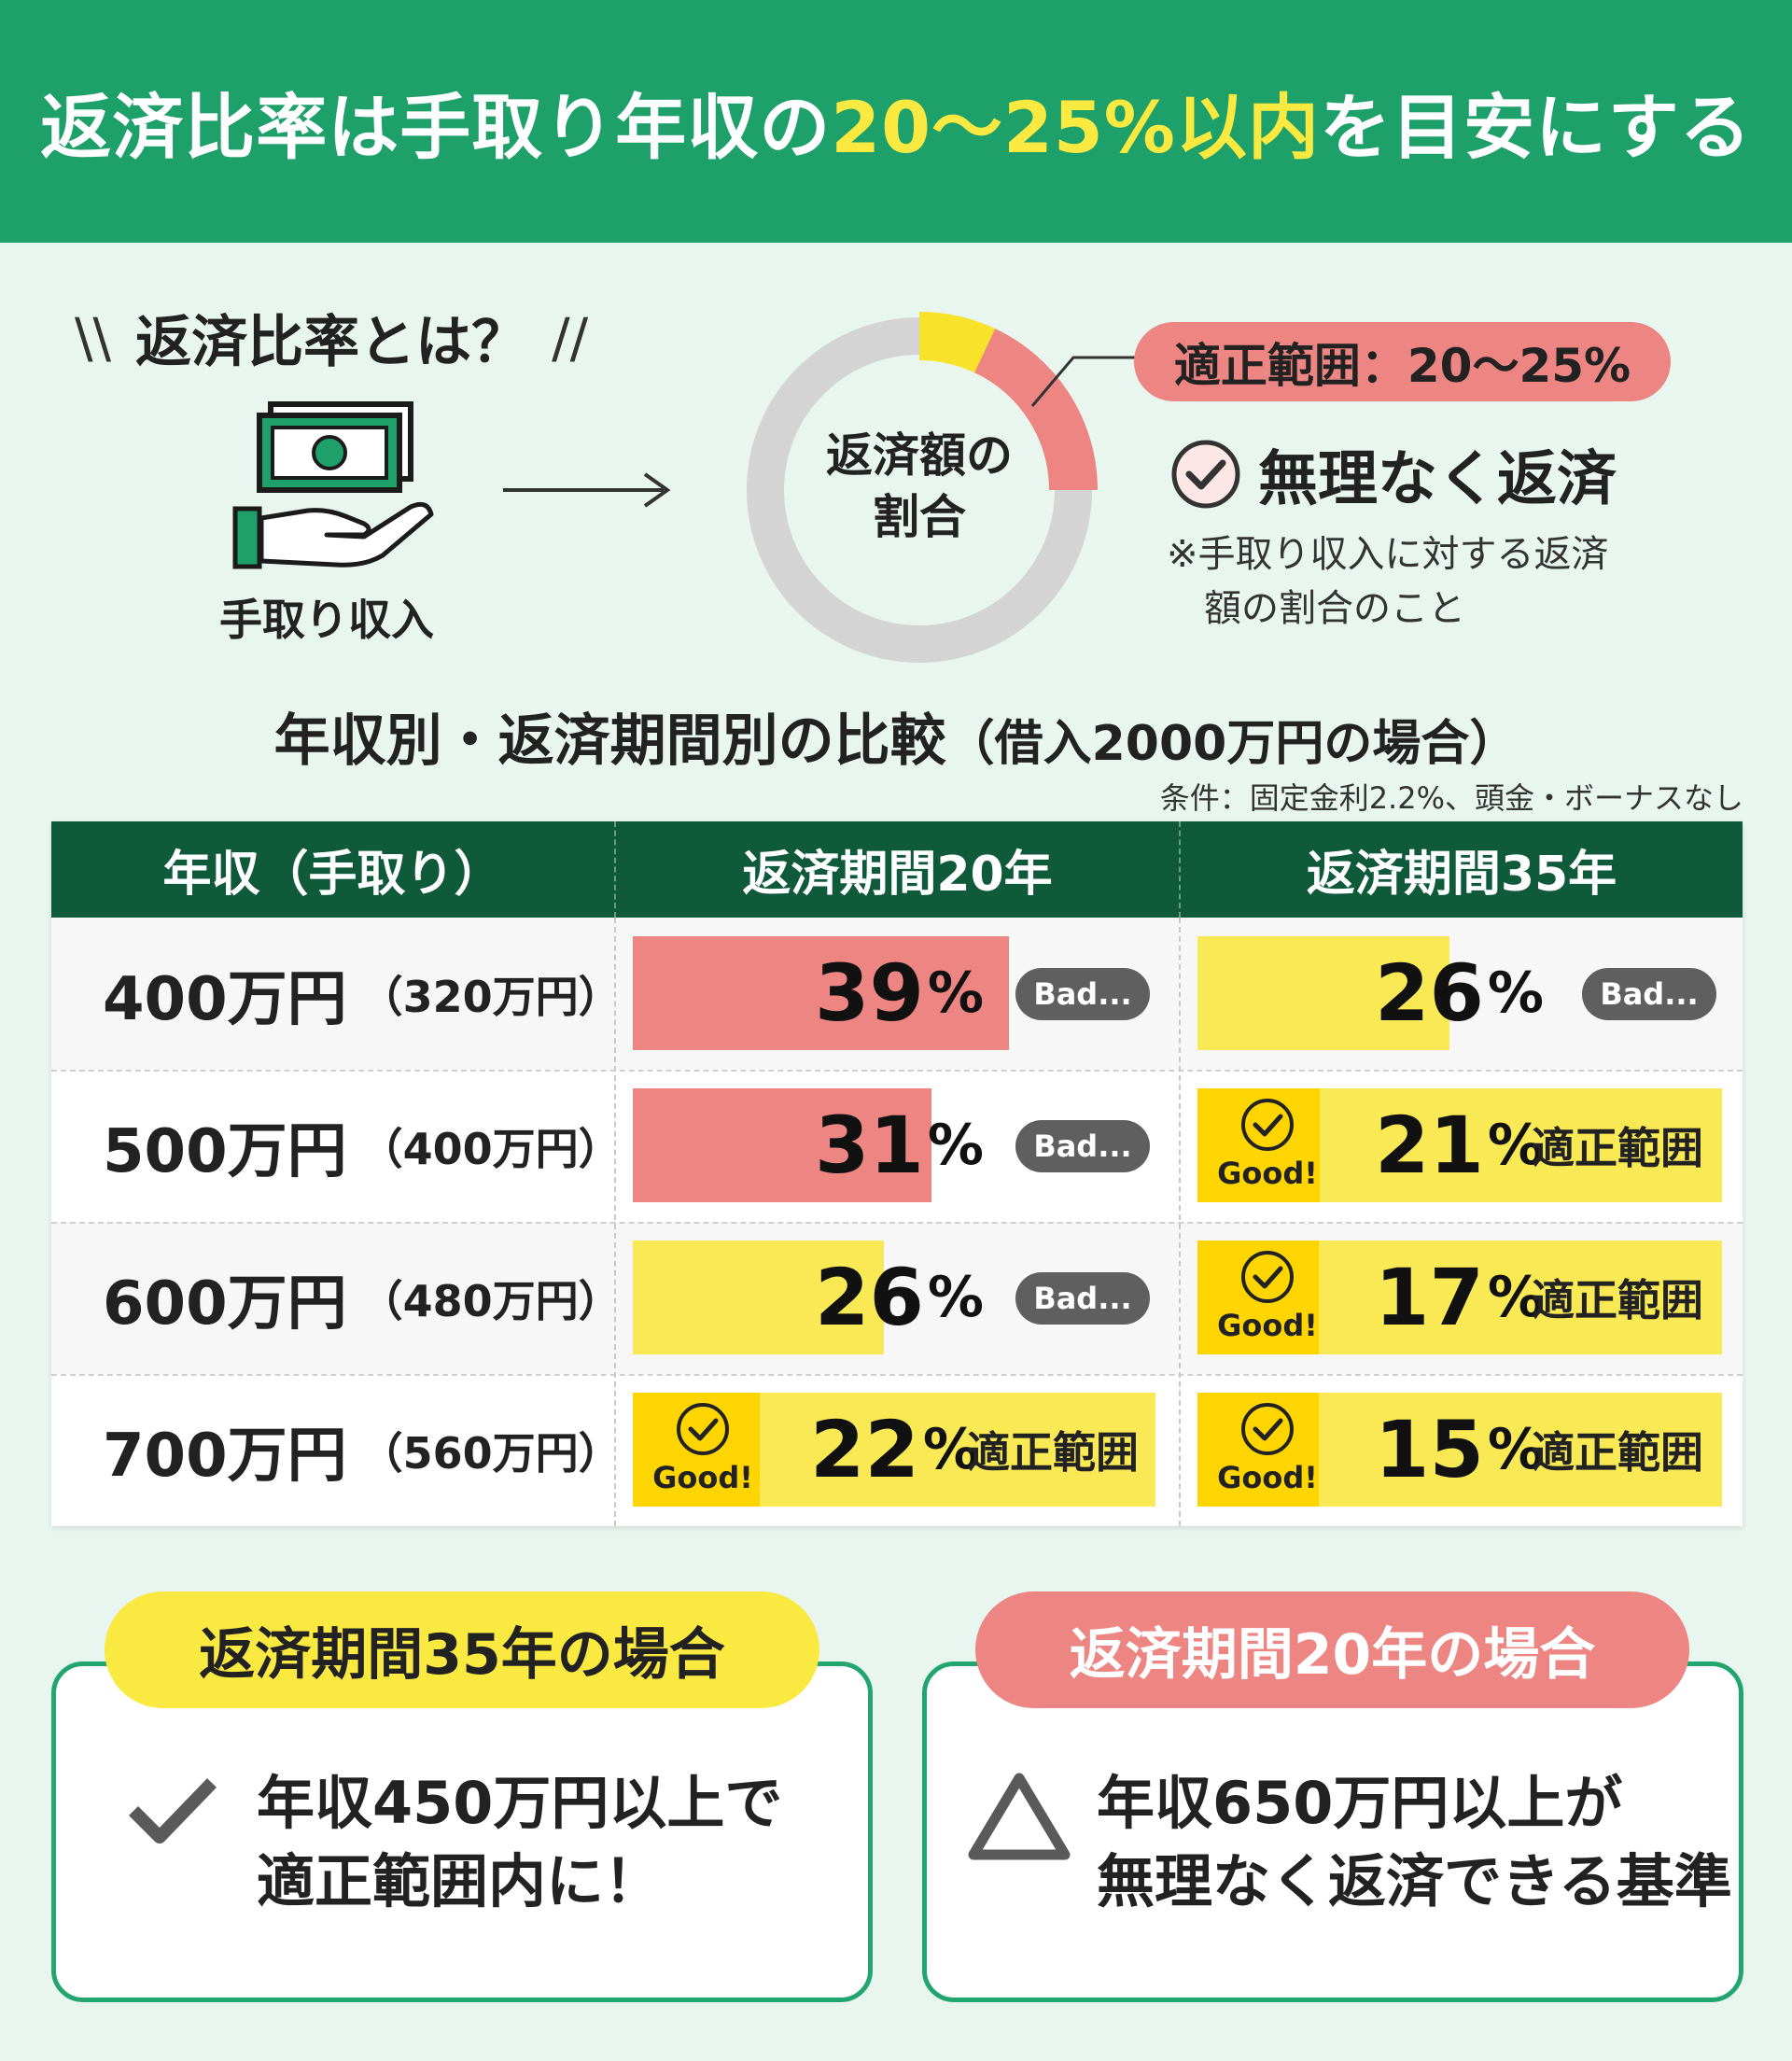 The image size is (1792, 2061). What do you see at coordinates (1429, 1297) in the screenshot?
I see `percent-number: 17` at bounding box center [1429, 1297].